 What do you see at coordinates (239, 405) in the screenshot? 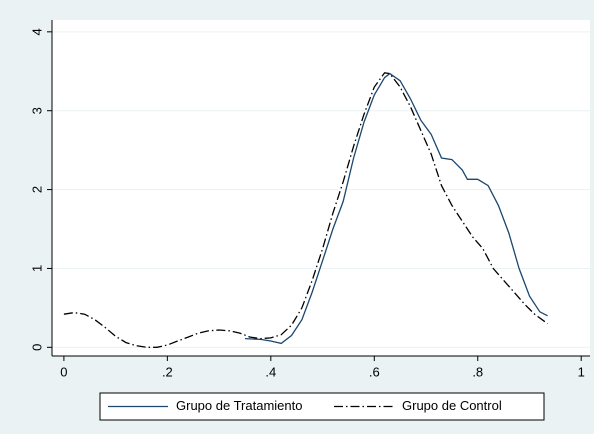
I see `legend-label: Grupo de Tratamiento` at bounding box center [239, 405].